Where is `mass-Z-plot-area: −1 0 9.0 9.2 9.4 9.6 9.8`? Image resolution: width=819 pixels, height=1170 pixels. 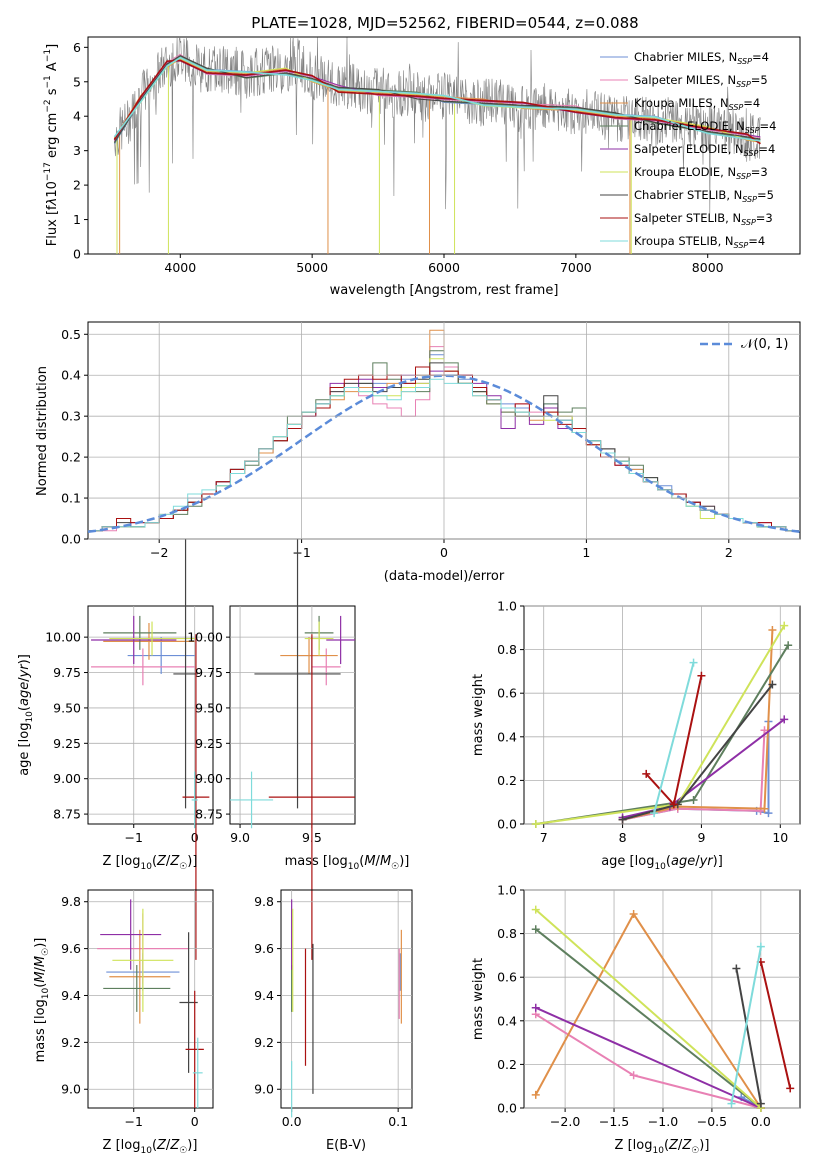
mass-Z-plot-area: −1 0 9.0 9.2 9.4 9.6 9.8 is located at coordinates (137, 1009).